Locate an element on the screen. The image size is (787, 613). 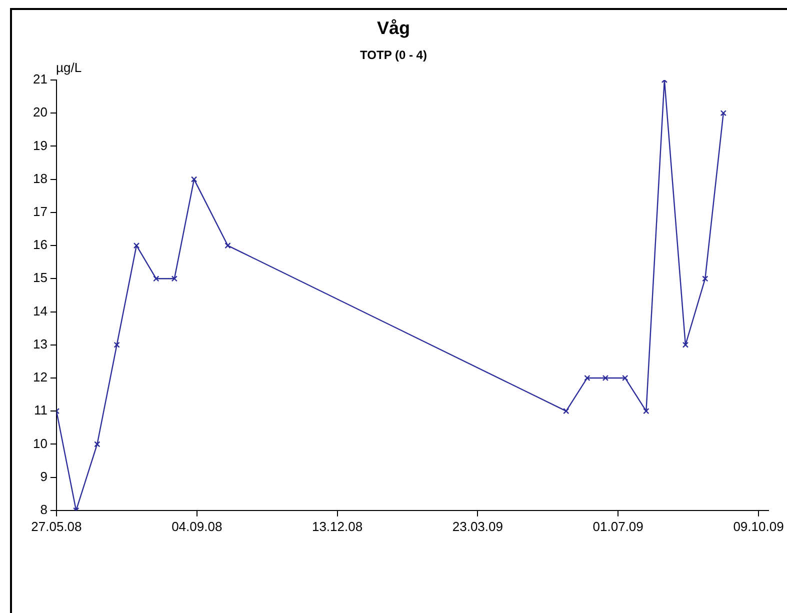
y-tick-label: 21 is located at coordinates (40, 79).